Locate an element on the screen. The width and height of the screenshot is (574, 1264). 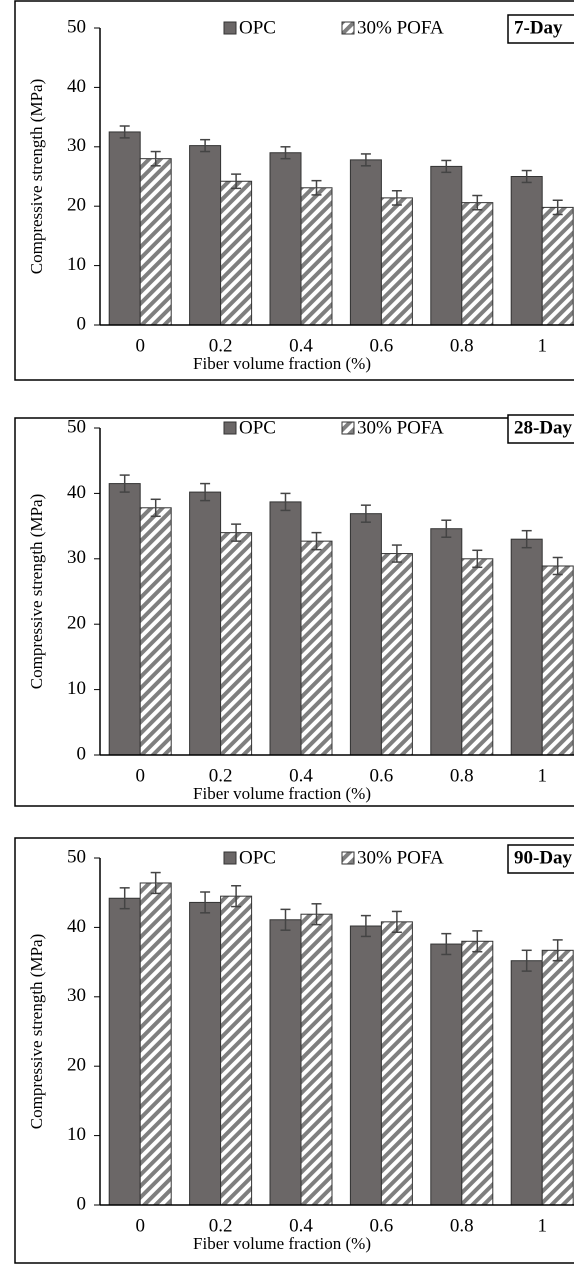
x-tick-label: 0.2 is located at coordinates (221, 775).